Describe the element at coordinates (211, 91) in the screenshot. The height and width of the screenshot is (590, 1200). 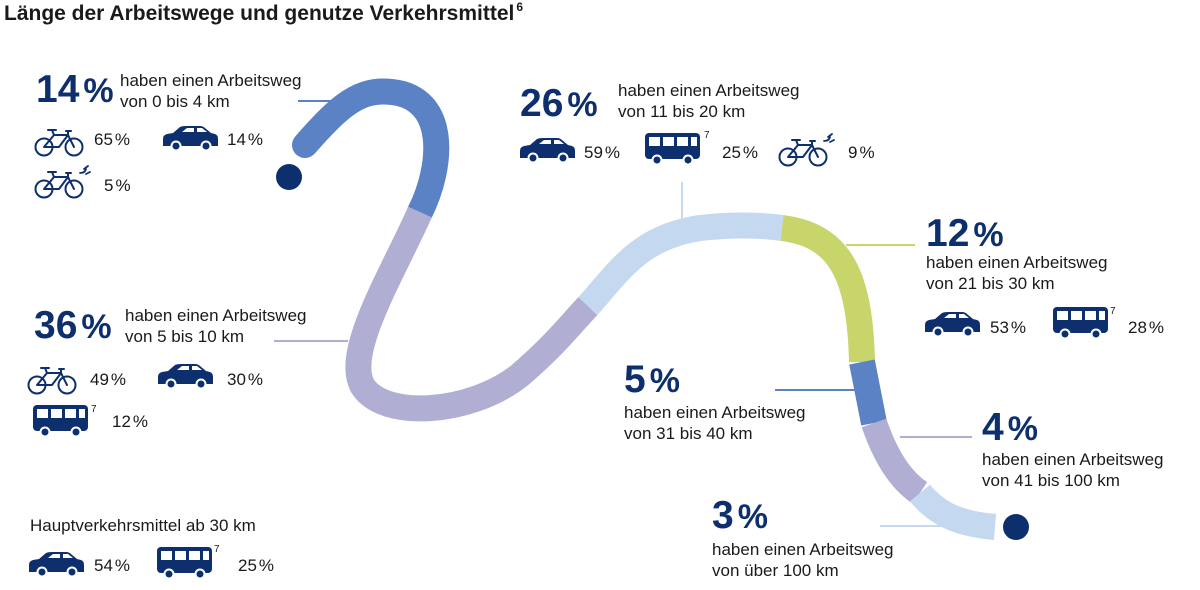
I see `segment-desc-0-4: haben einen Arbeitsweg von 0 bis 4 km` at that location.